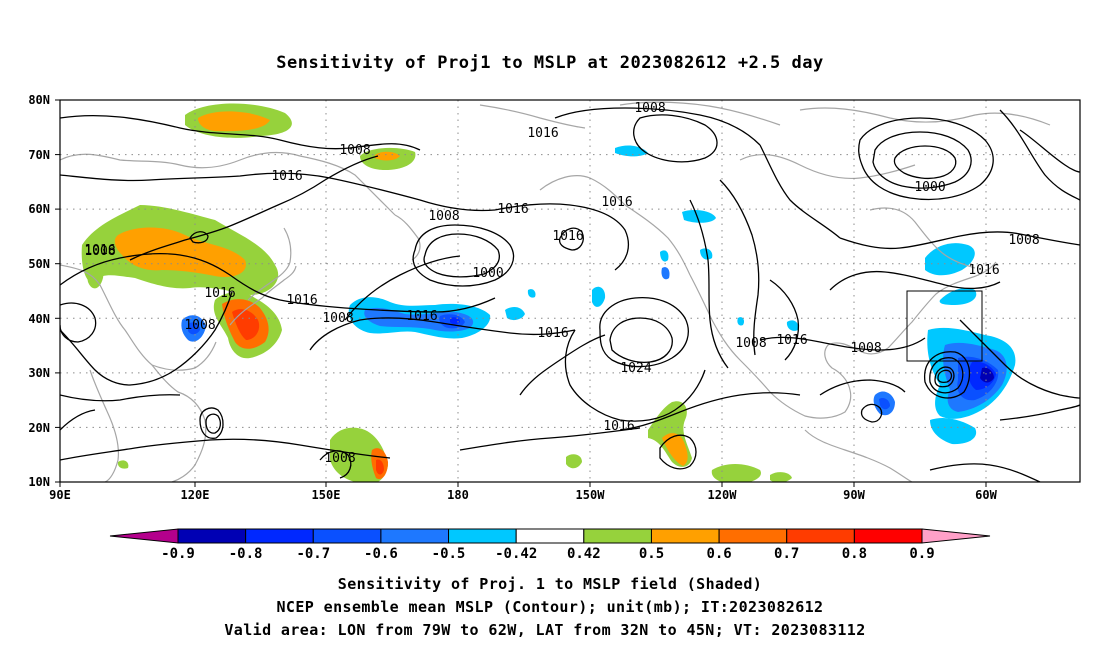  I want to click on colorbar-label: -0.8, so click(246, 554).